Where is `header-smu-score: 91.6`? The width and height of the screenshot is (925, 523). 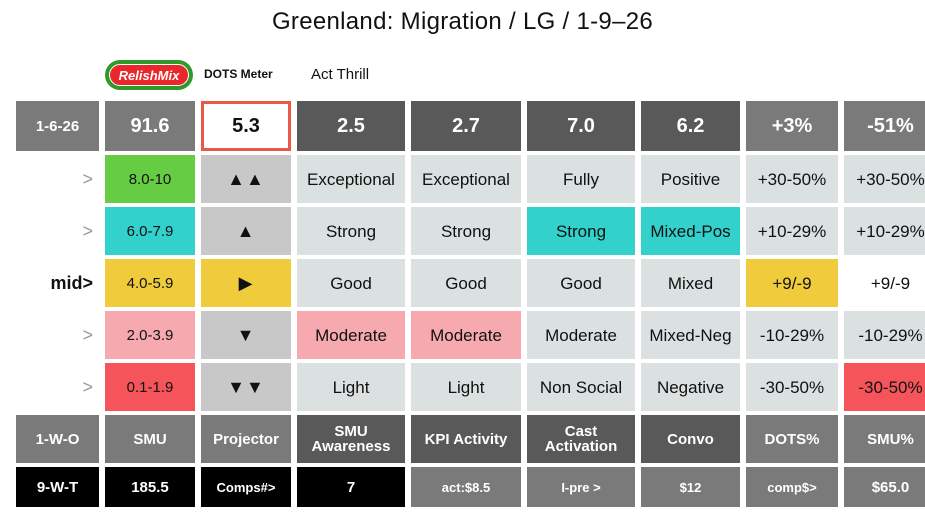 header-smu-score: 91.6 is located at coordinates (150, 126).